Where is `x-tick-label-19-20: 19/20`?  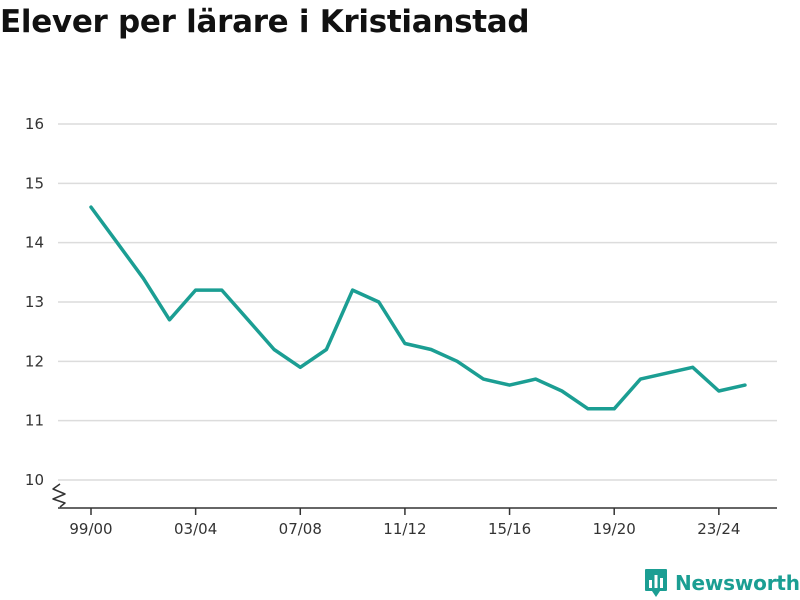
x-tick-label-19-20: 19/20 is located at coordinates (614, 529).